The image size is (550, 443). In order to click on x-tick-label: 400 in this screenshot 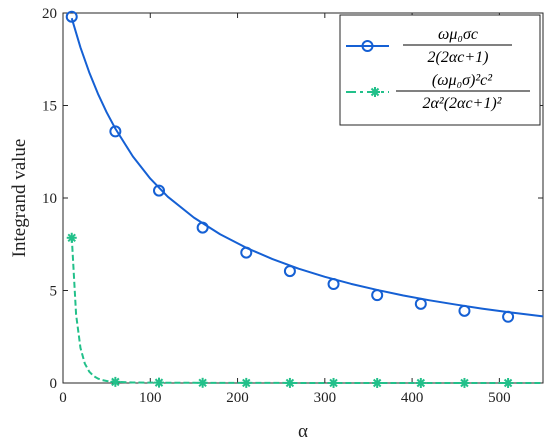, I will do `click(412, 398)`.